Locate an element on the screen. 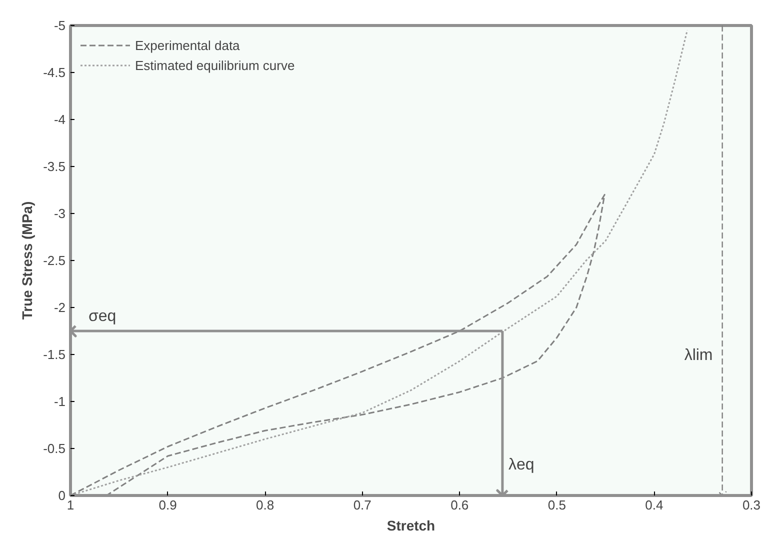 This screenshot has width=776, height=550. y-tick-label: -2.5 is located at coordinates (54, 260).